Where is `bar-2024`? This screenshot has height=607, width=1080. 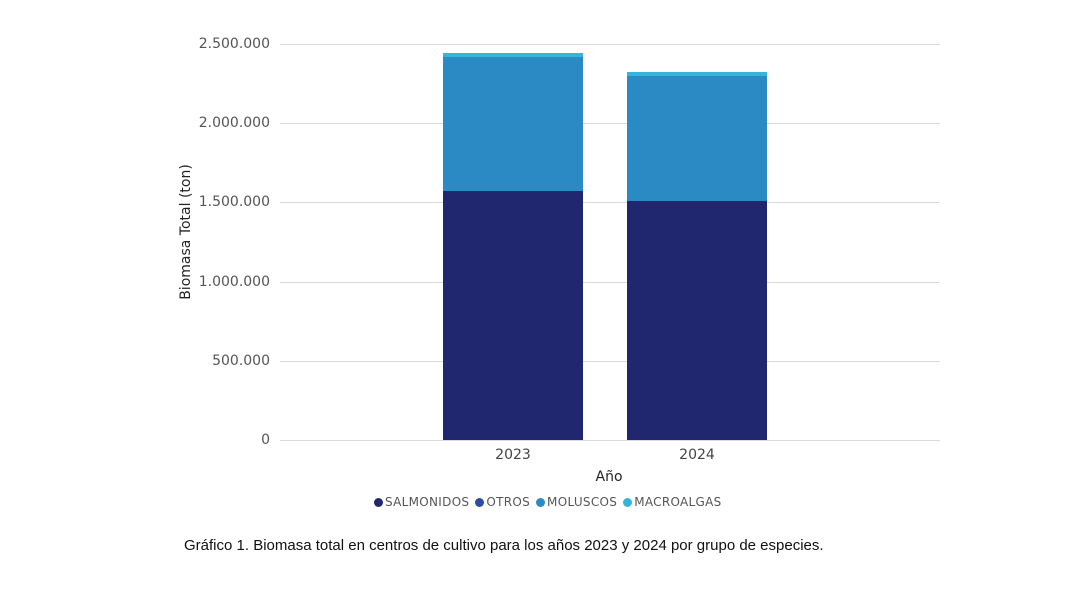
bar-2024 is located at coordinates (697, 256).